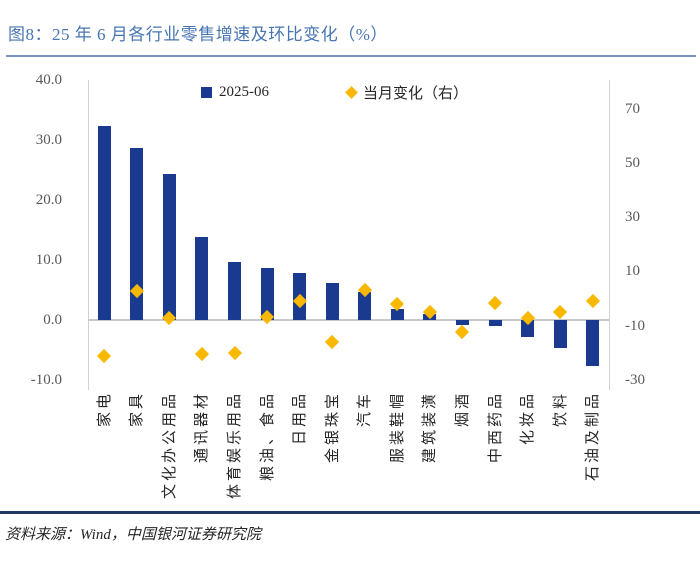 This screenshot has width=700, height=567. What do you see at coordinates (52, 320) in the screenshot?
I see `left-axis-tick-label: 0.0` at bounding box center [52, 320].